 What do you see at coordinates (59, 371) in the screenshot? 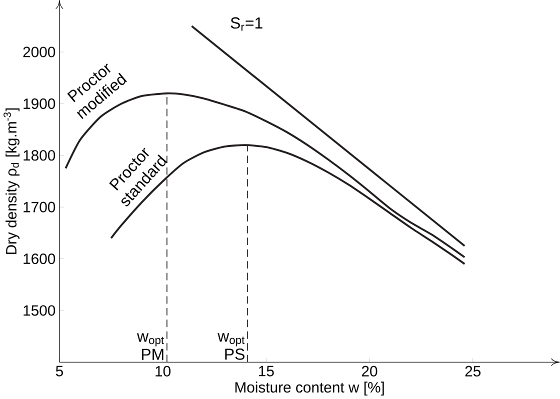
I see `x-tick-label: 5` at bounding box center [59, 371].